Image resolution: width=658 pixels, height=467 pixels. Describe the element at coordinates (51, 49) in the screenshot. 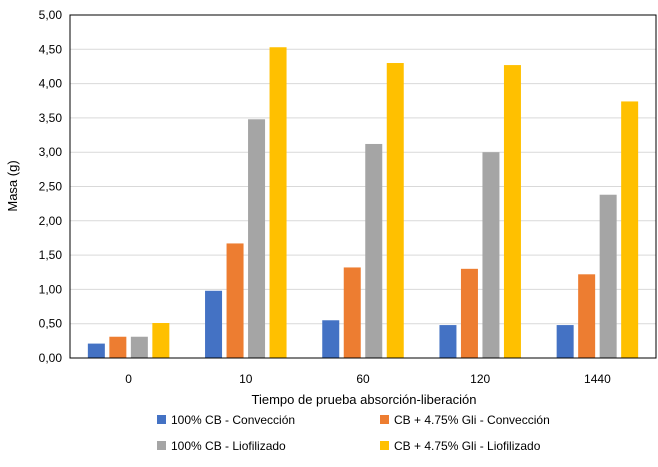

I see `y-tick-label: 4,50` at that location.